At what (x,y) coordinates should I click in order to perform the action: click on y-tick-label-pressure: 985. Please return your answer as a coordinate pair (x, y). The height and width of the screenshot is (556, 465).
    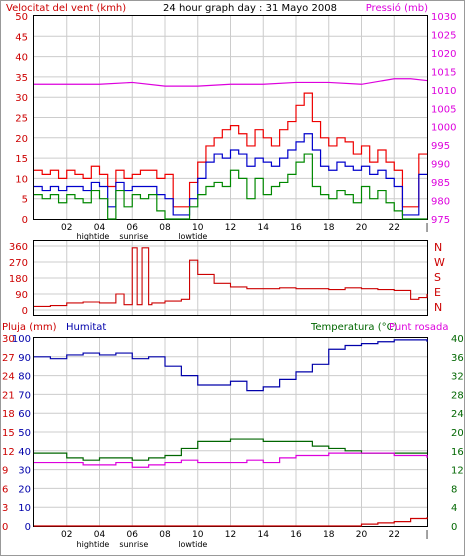
    Looking at the image, I should click on (440, 183).